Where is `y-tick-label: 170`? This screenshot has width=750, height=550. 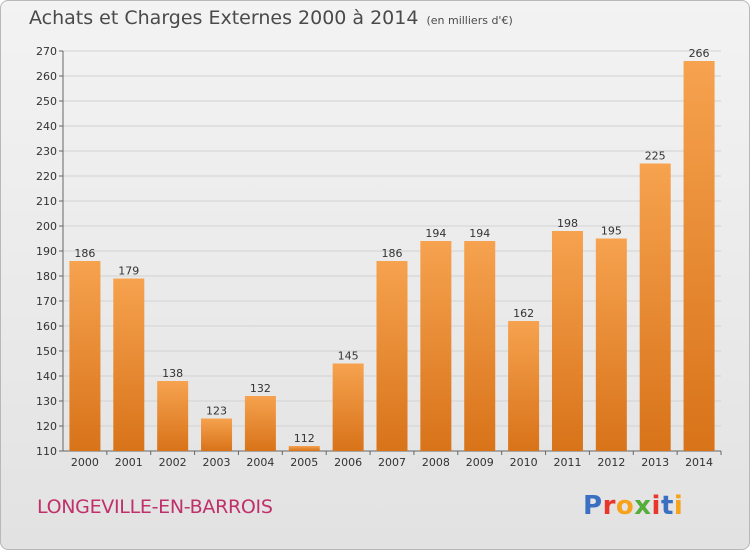 y-tick-label: 170 is located at coordinates (46, 301).